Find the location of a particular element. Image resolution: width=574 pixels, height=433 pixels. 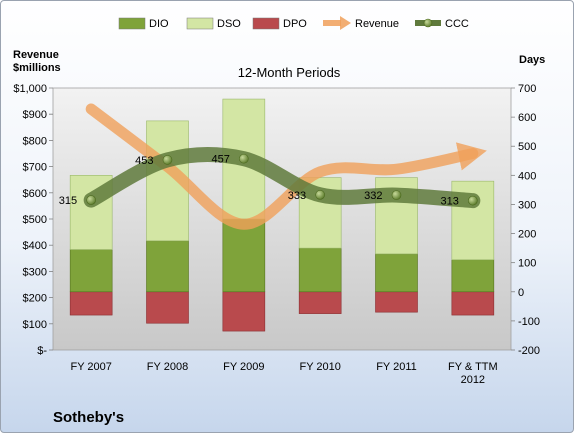

ccc-data-label: 332 is located at coordinates (373, 196).